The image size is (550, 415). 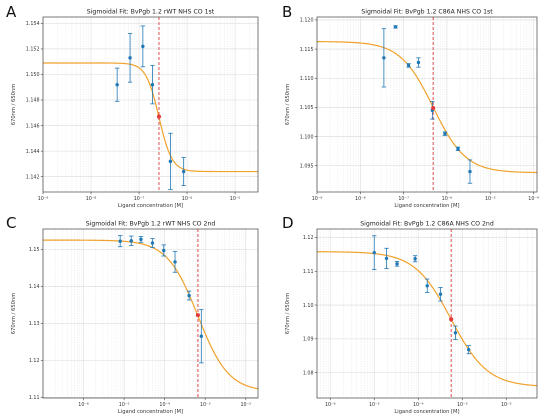 I want to click on y-tick-label: 1.148, so click(x=33, y=101).